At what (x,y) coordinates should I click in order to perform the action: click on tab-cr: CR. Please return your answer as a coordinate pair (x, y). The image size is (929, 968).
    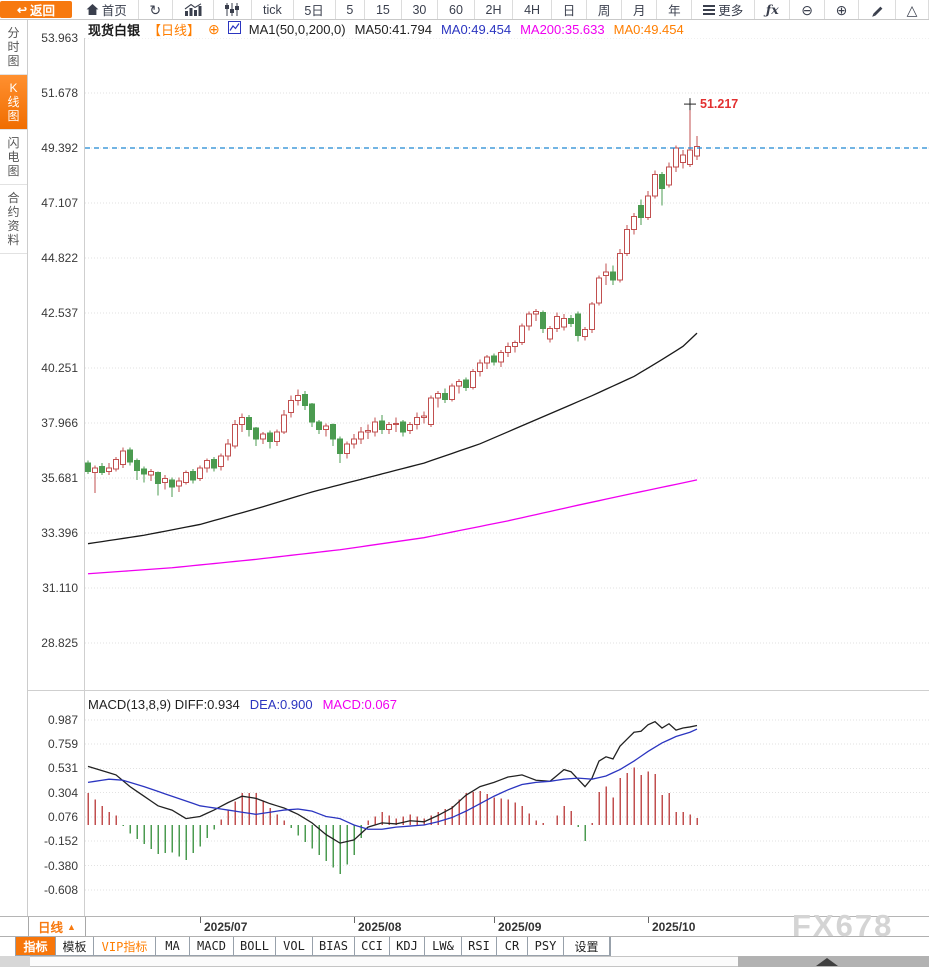
    Looking at the image, I should click on (512, 946).